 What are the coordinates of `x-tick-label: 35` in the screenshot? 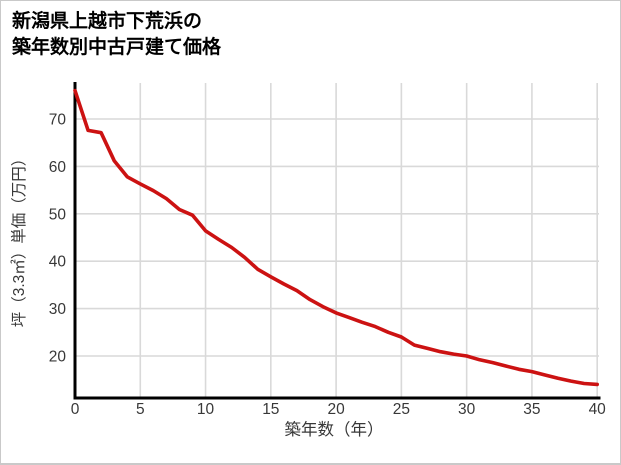 It's located at (531, 409).